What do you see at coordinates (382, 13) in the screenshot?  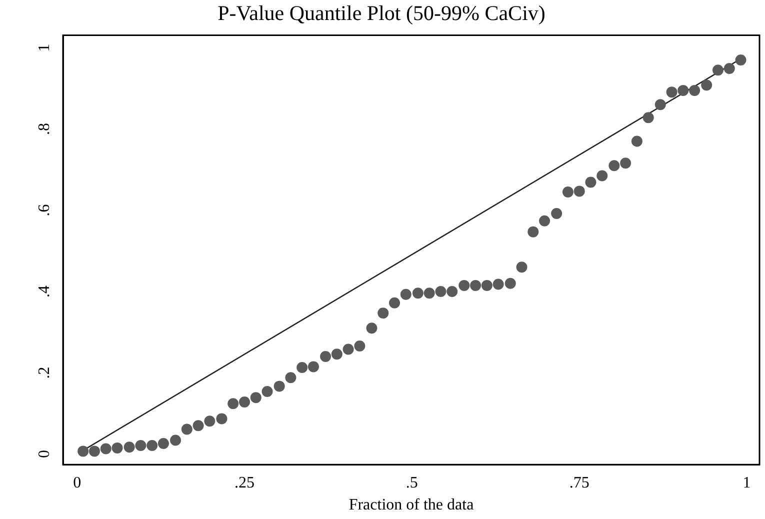 I see `chart-title: P-Value Quantile Plot (50-99% CaCiv)` at bounding box center [382, 13].